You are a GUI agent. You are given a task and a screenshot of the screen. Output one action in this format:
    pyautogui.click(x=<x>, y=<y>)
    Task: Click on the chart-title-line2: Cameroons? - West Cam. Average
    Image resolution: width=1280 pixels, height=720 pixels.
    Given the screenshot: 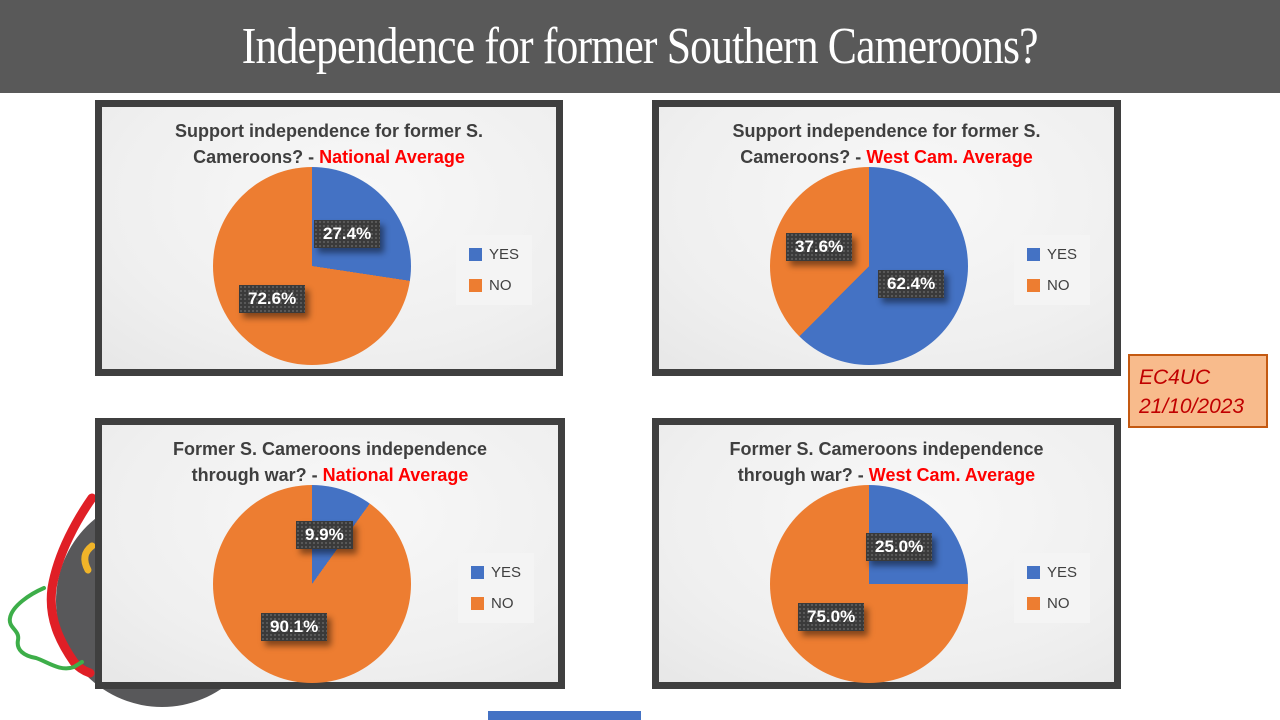 What is the action you would take?
    pyautogui.click(x=886, y=157)
    